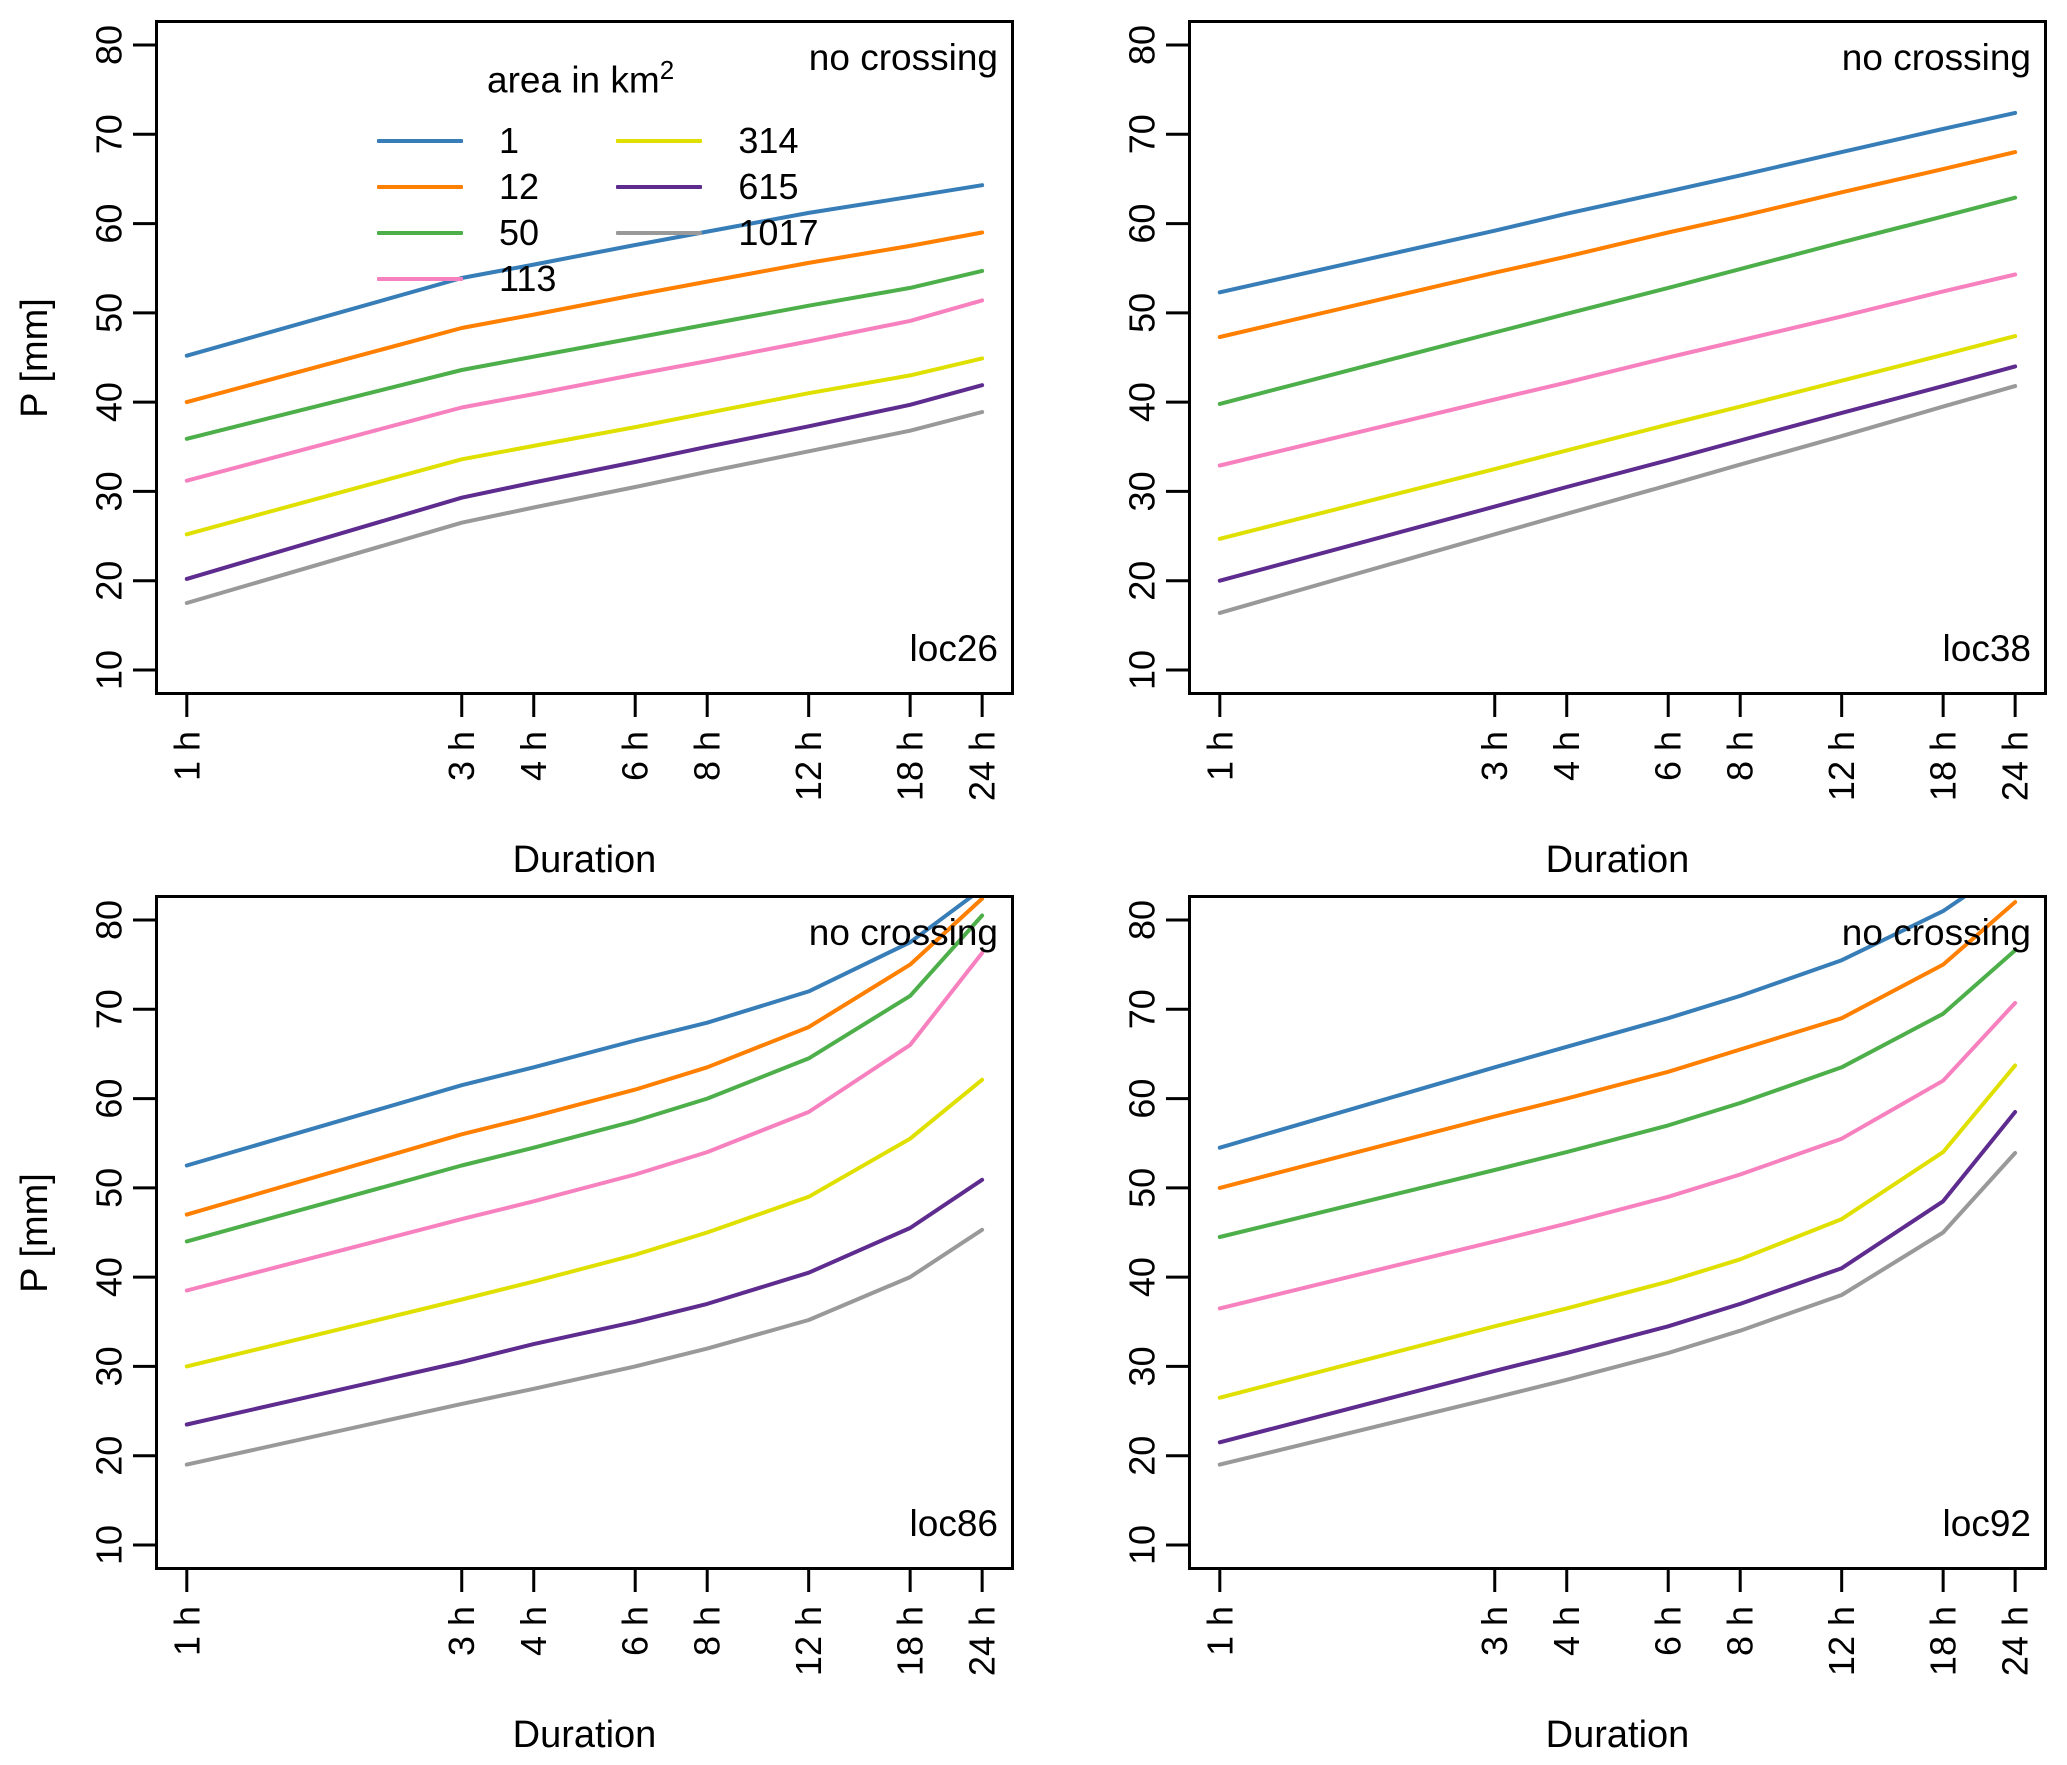  Describe the element at coordinates (1986, 1523) in the screenshot. I see `location-label: loc92` at that location.